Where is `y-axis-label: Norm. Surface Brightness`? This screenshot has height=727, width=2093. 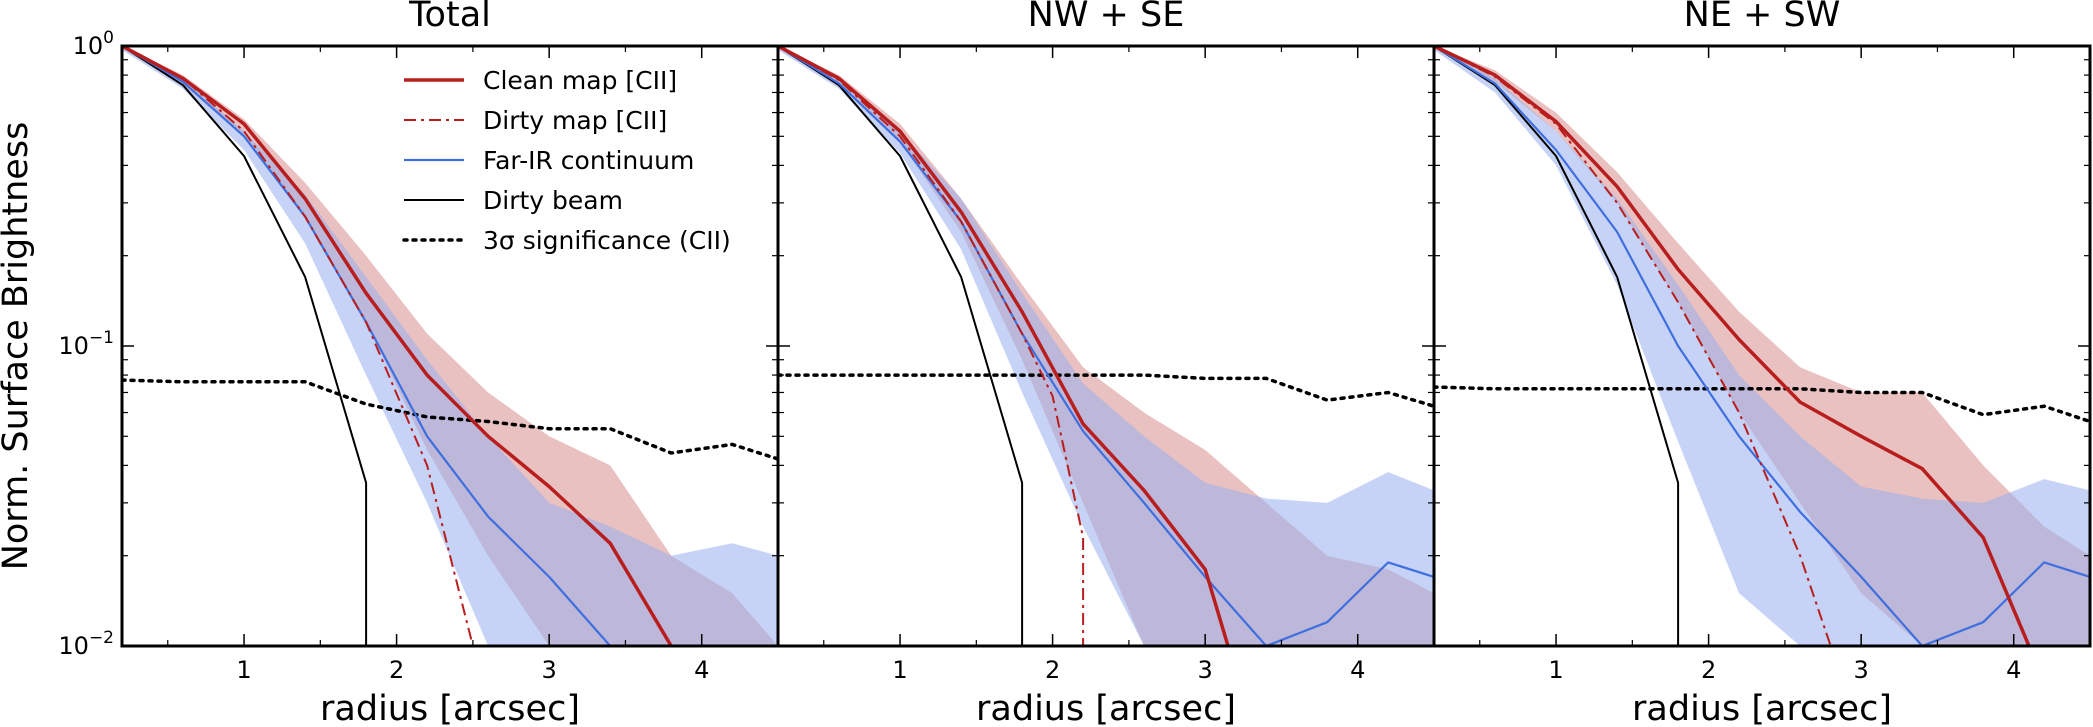 y-axis-label: Norm. Surface Brightness is located at coordinates (18, 346).